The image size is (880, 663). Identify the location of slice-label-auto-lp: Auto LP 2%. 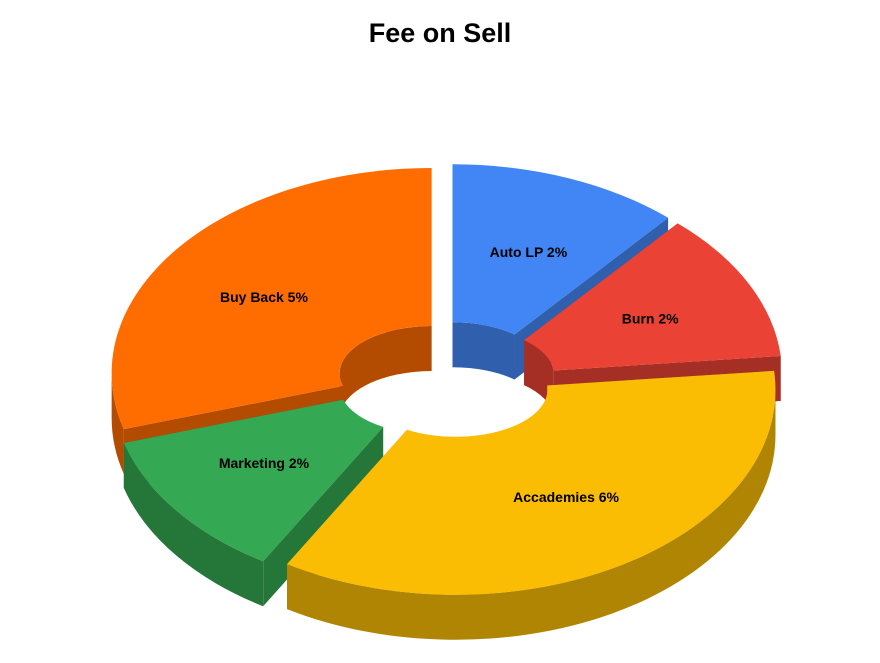
(529, 252).